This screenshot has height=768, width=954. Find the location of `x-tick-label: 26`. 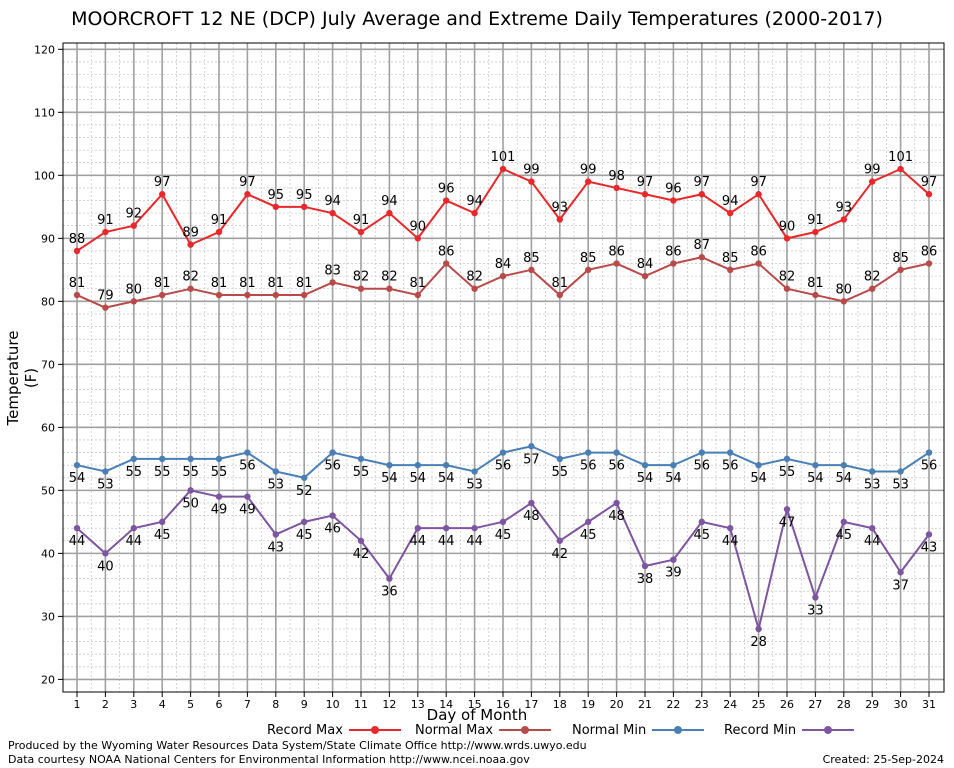

x-tick-label: 26 is located at coordinates (787, 704).